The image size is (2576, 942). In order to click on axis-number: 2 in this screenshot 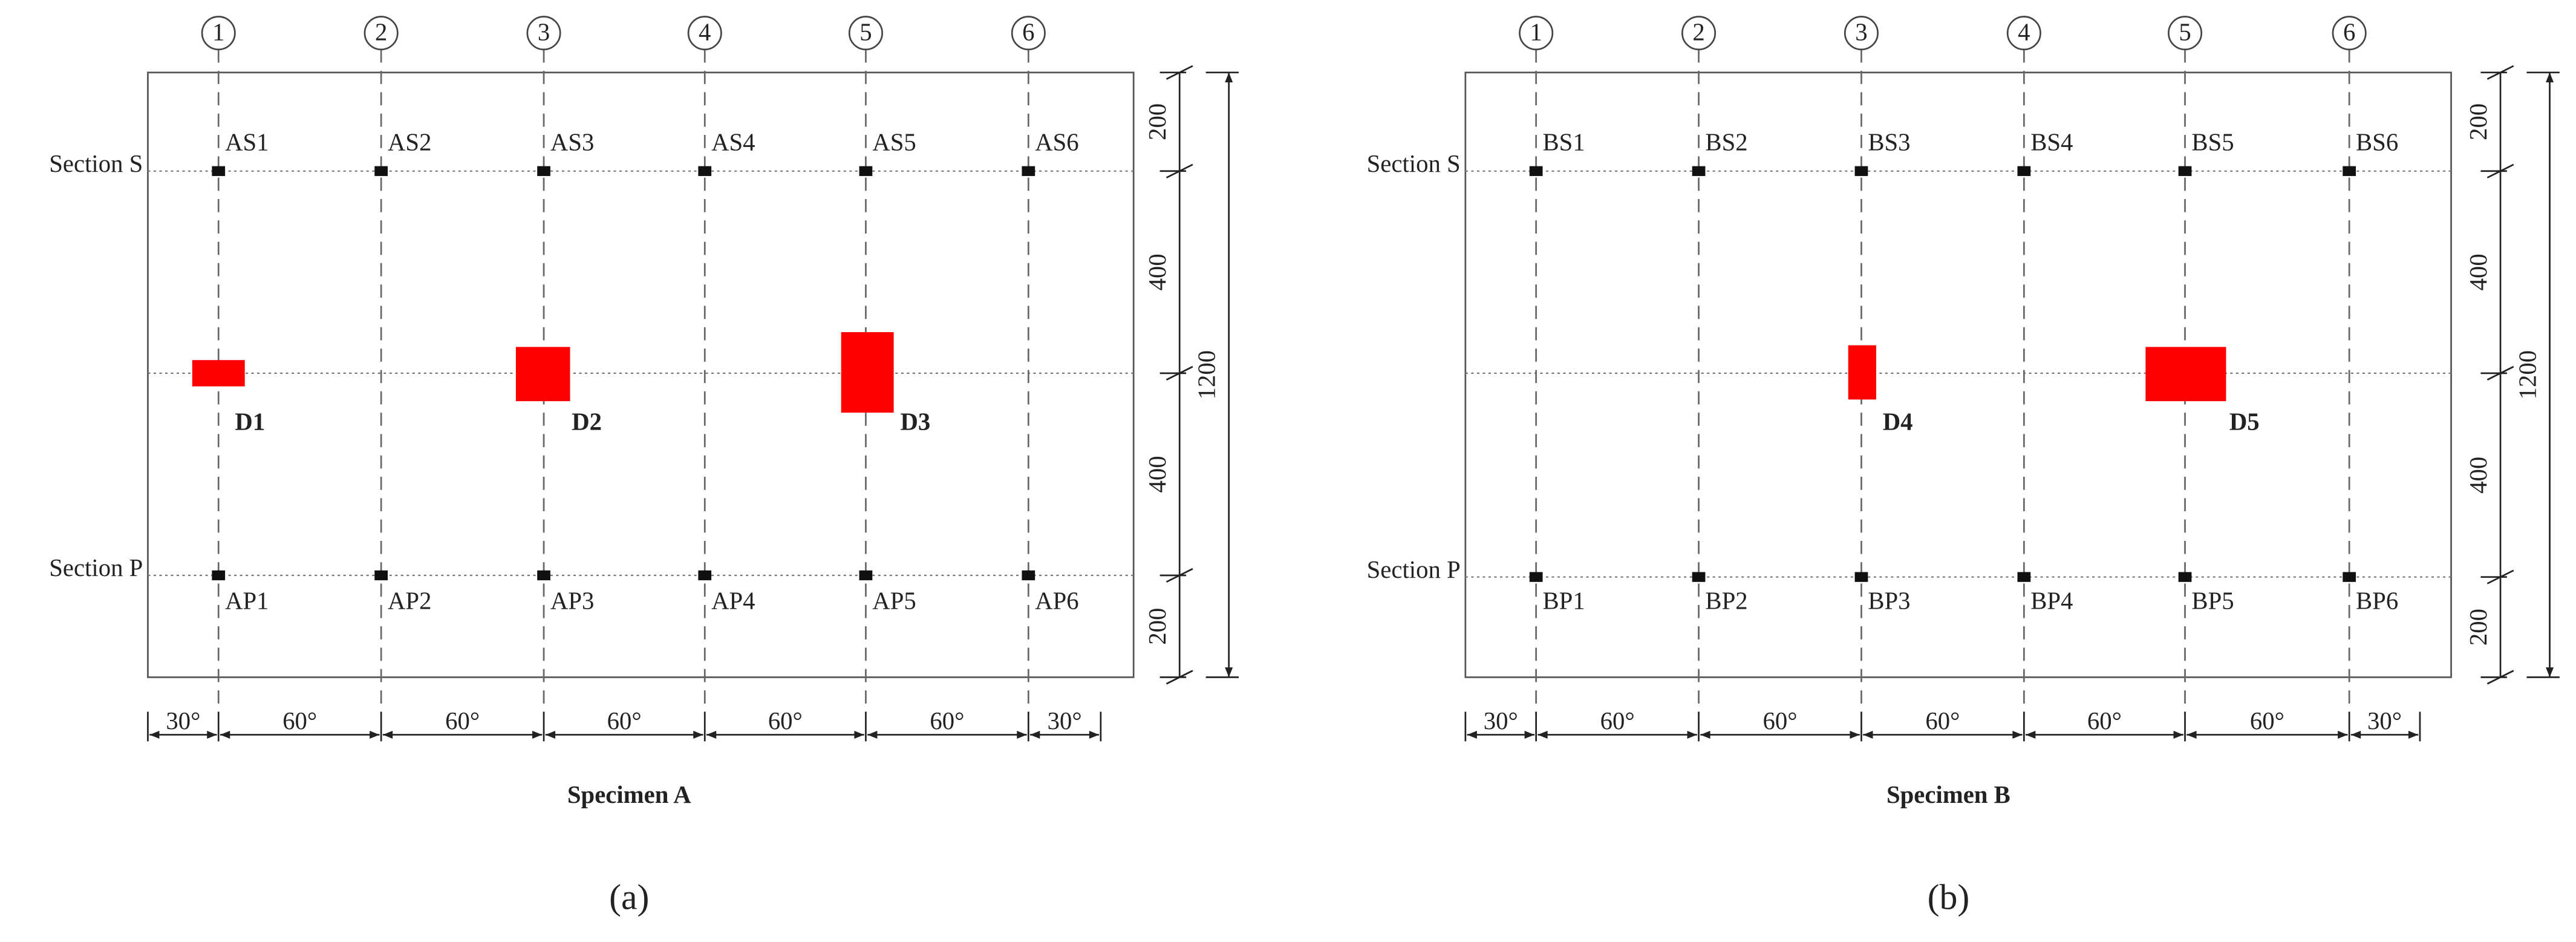, I will do `click(381, 32)`.